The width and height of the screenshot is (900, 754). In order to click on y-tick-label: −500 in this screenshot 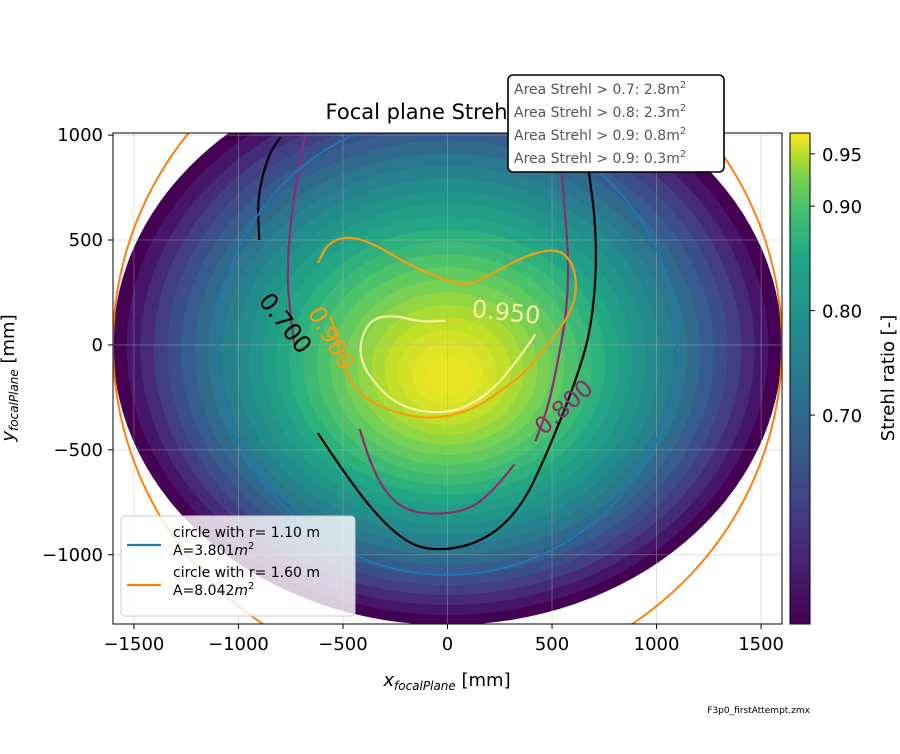, I will do `click(78, 450)`.